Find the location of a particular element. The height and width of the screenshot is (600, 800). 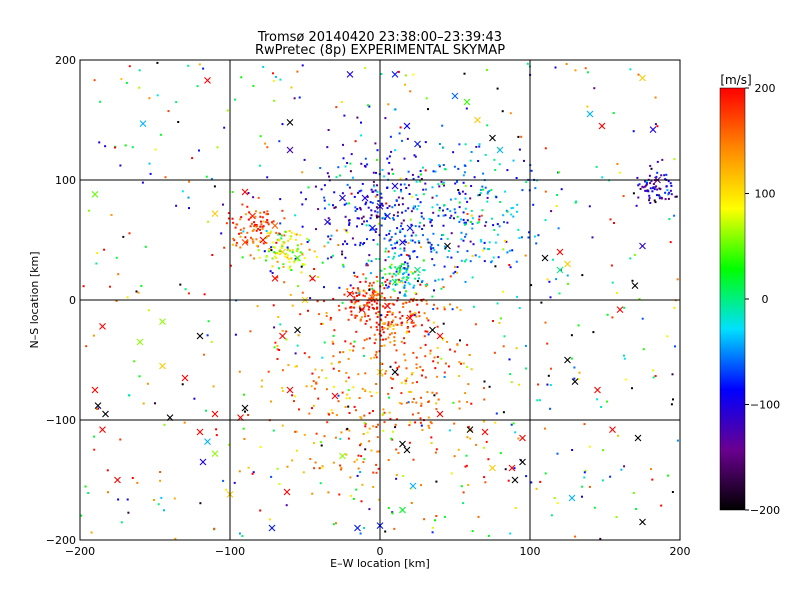

colorbar-title: [m/s] is located at coordinates (735, 80).